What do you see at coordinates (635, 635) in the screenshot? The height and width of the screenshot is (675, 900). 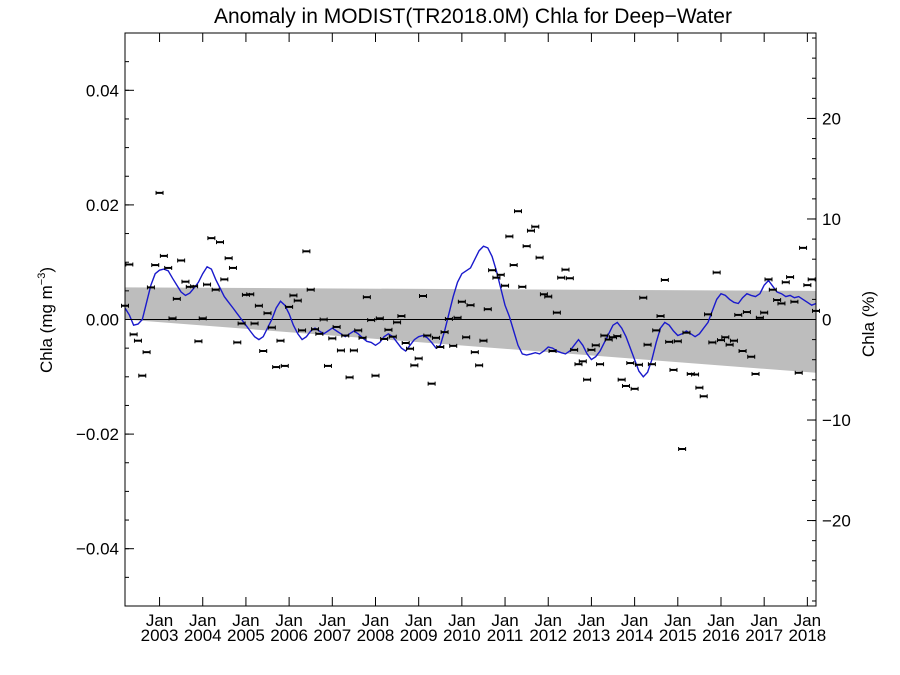 I see `x-tick-label-year: 2014` at bounding box center [635, 635].